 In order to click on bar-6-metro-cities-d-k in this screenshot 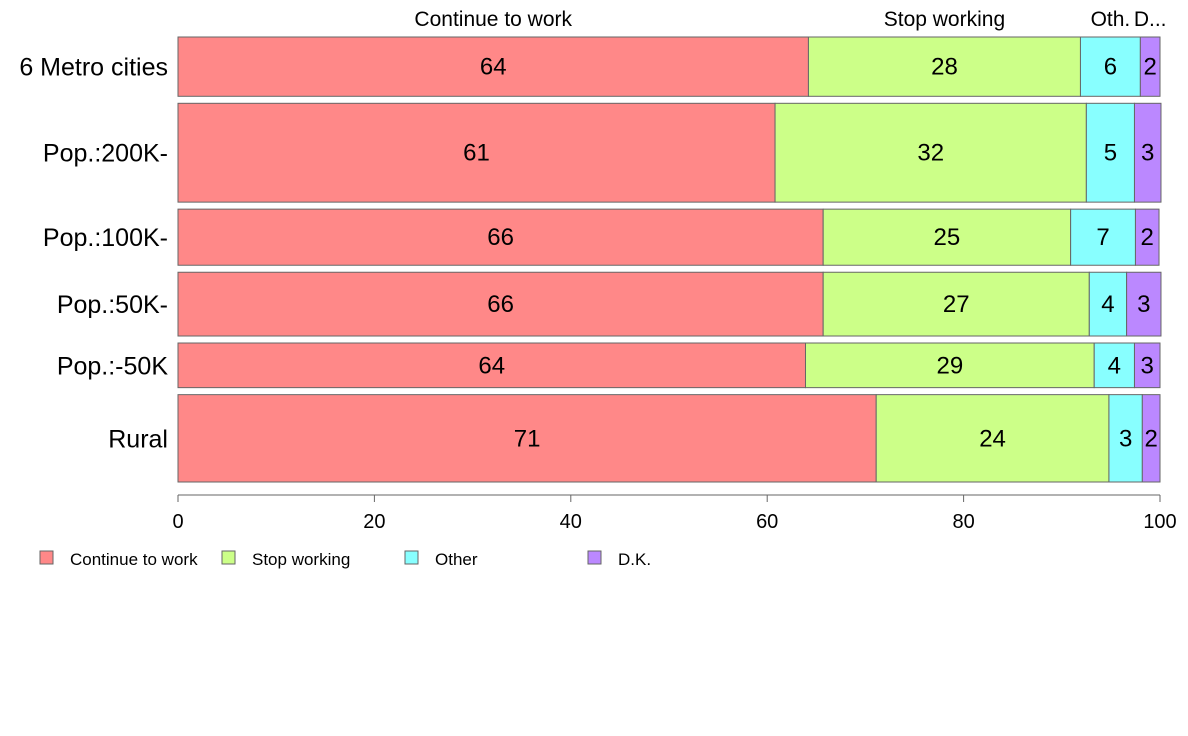, I will do `click(1150, 66)`.